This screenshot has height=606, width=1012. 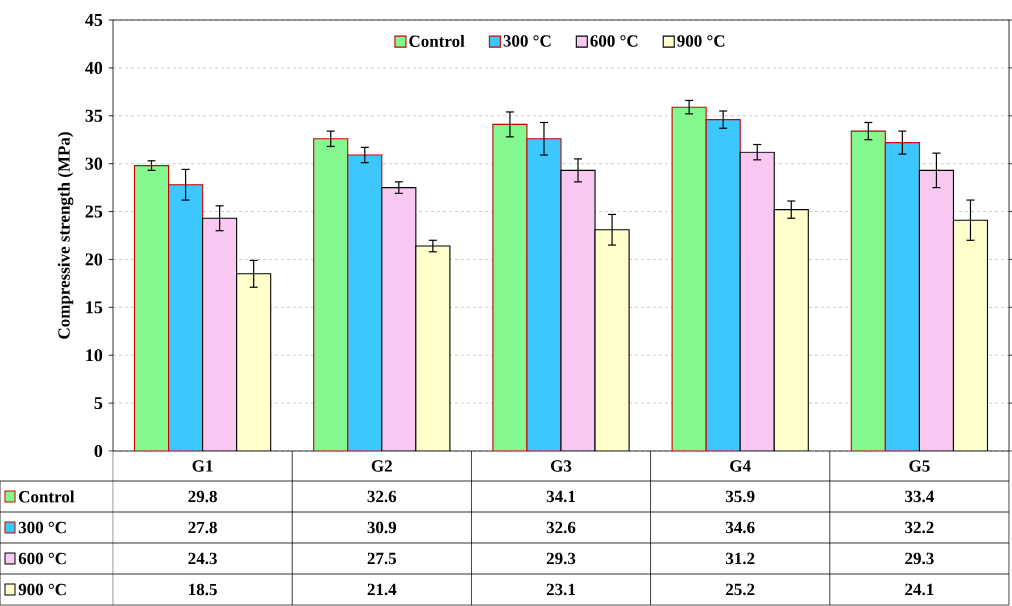 What do you see at coordinates (382, 558) in the screenshot?
I see `data-label: 27.5` at bounding box center [382, 558].